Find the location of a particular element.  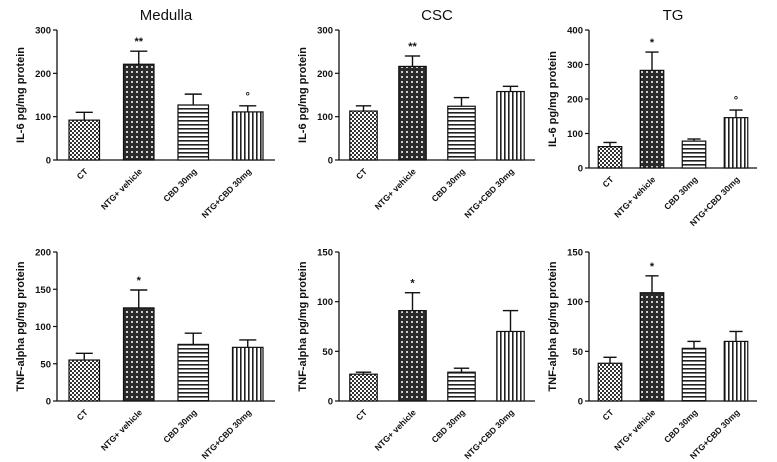

panel-title: CSC is located at coordinates (437, 15).